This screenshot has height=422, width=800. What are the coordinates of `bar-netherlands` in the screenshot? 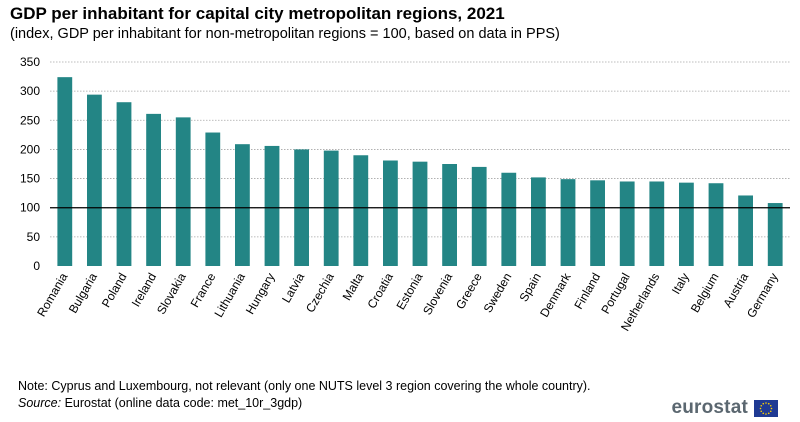 It's located at (657, 223).